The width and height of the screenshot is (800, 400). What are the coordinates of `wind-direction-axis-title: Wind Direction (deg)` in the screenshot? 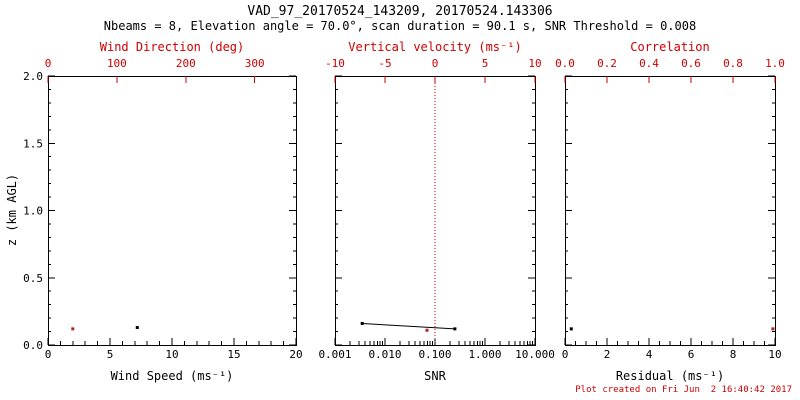 It's located at (172, 47).